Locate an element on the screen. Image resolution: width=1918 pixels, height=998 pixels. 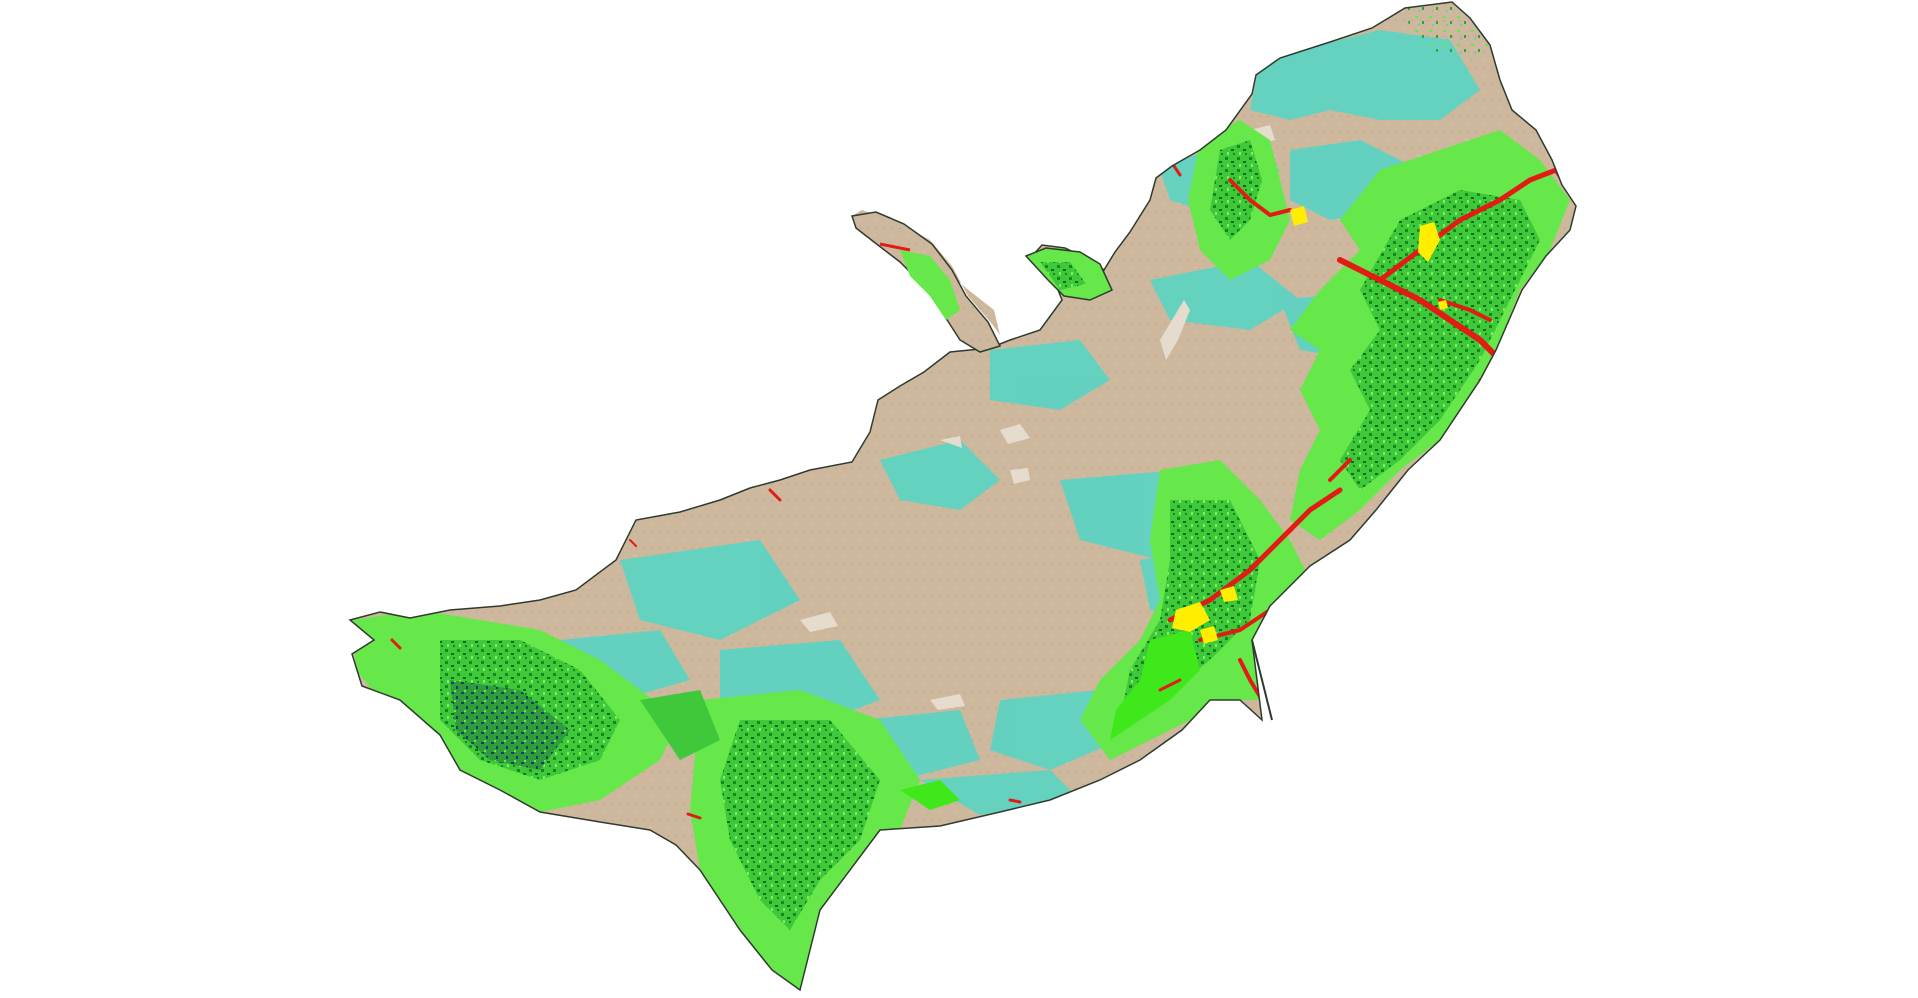
northern-arm-extension is located at coordinates (926, 282).